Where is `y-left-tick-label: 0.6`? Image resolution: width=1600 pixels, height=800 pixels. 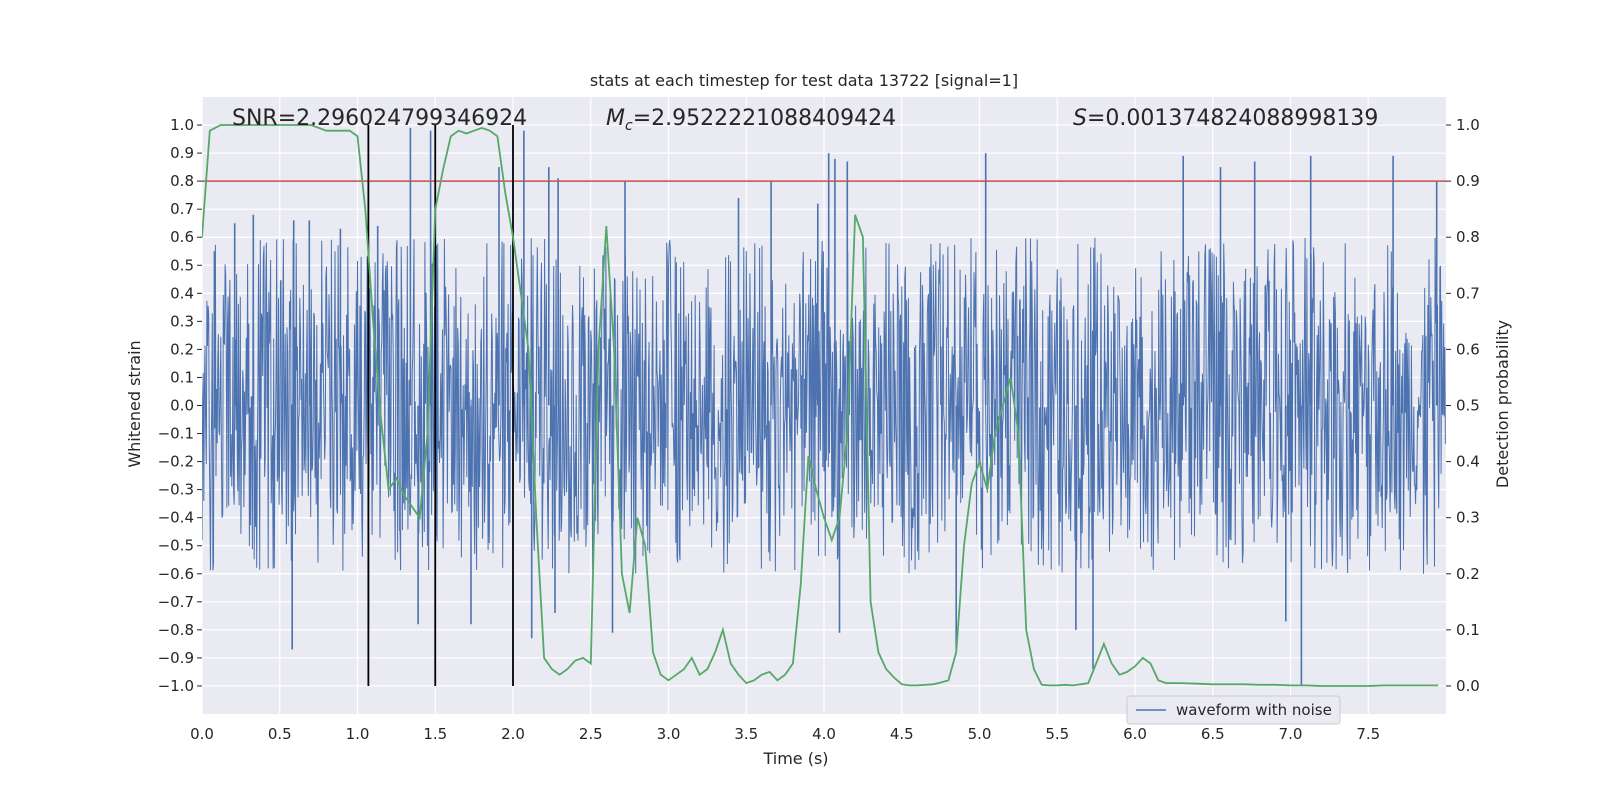 y-left-tick-label: 0.6 is located at coordinates (182, 237).